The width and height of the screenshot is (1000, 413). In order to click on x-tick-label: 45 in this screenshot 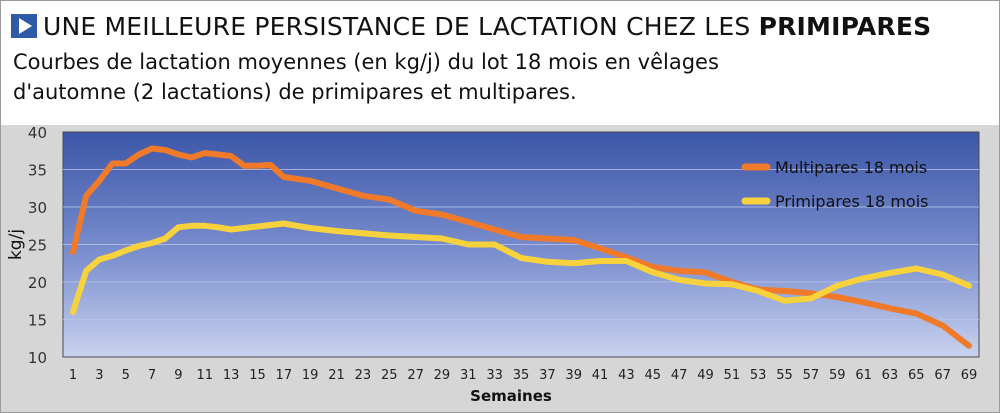, I will do `click(652, 375)`.